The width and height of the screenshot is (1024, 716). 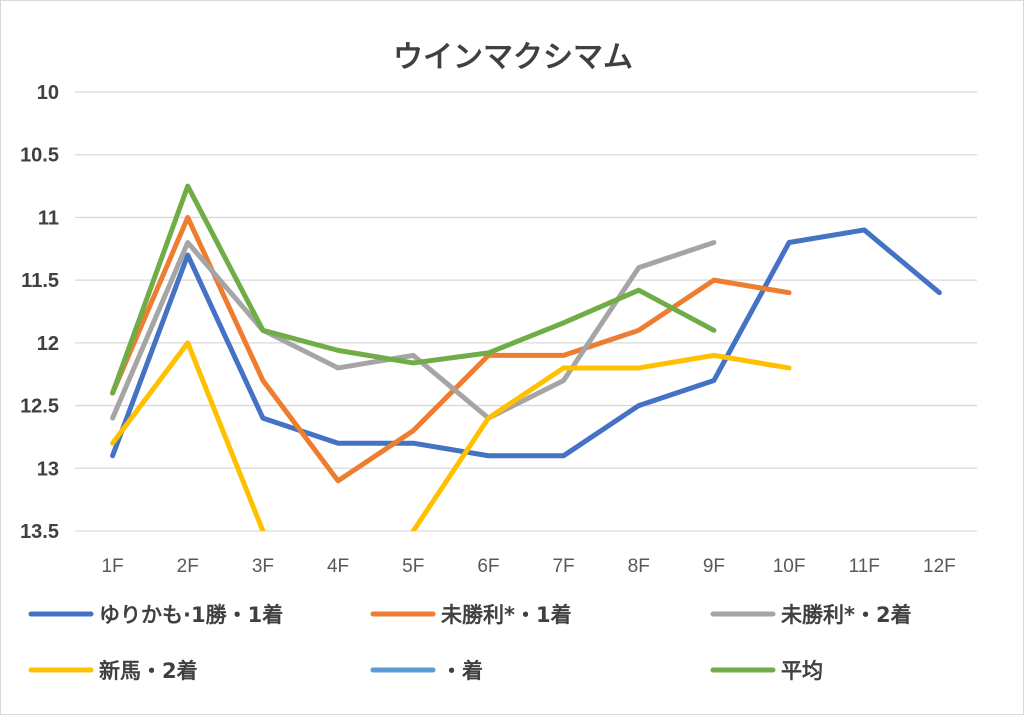 What do you see at coordinates (112, 566) in the screenshot?
I see `x-tick-label: 1F` at bounding box center [112, 566].